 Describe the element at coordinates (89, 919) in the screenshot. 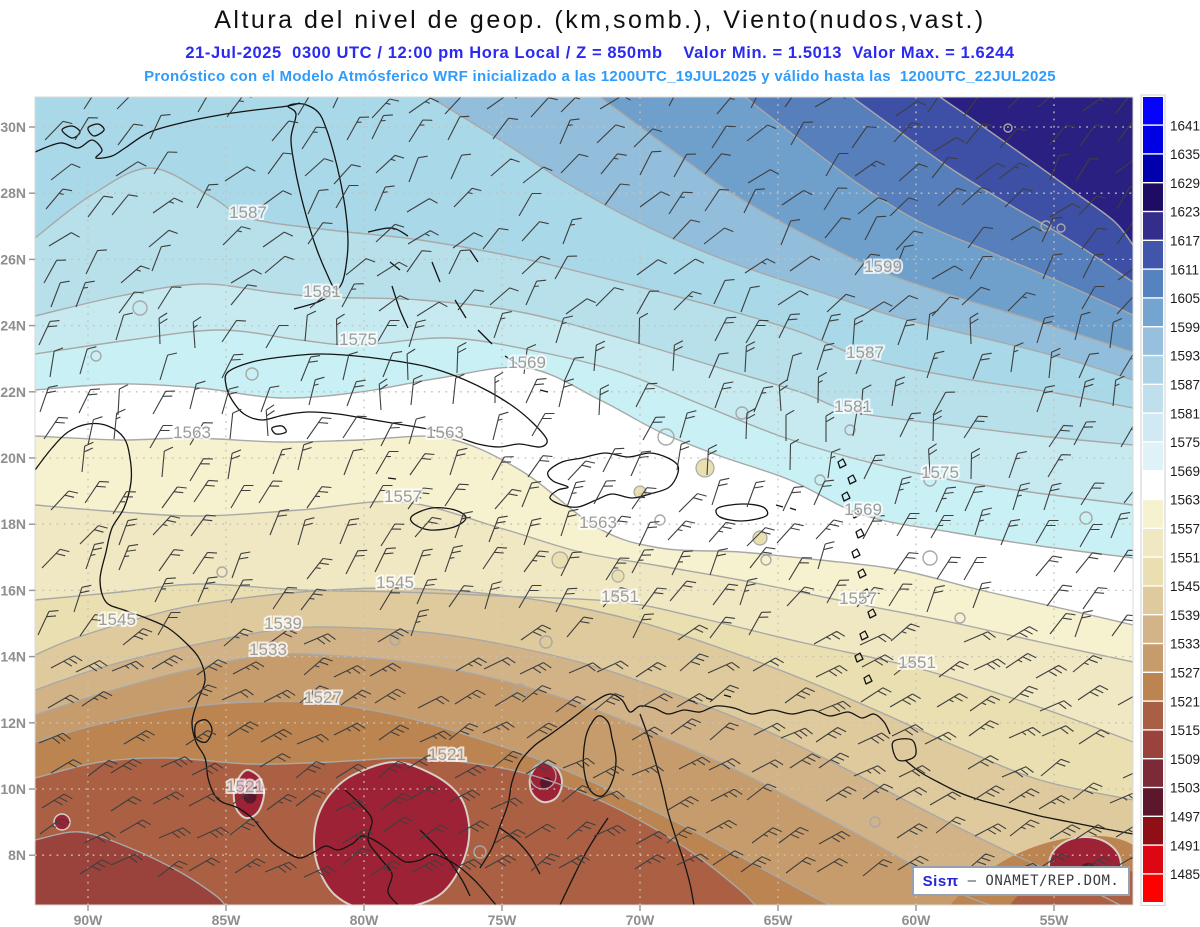

I see `lon-tick-label: 90W` at that location.